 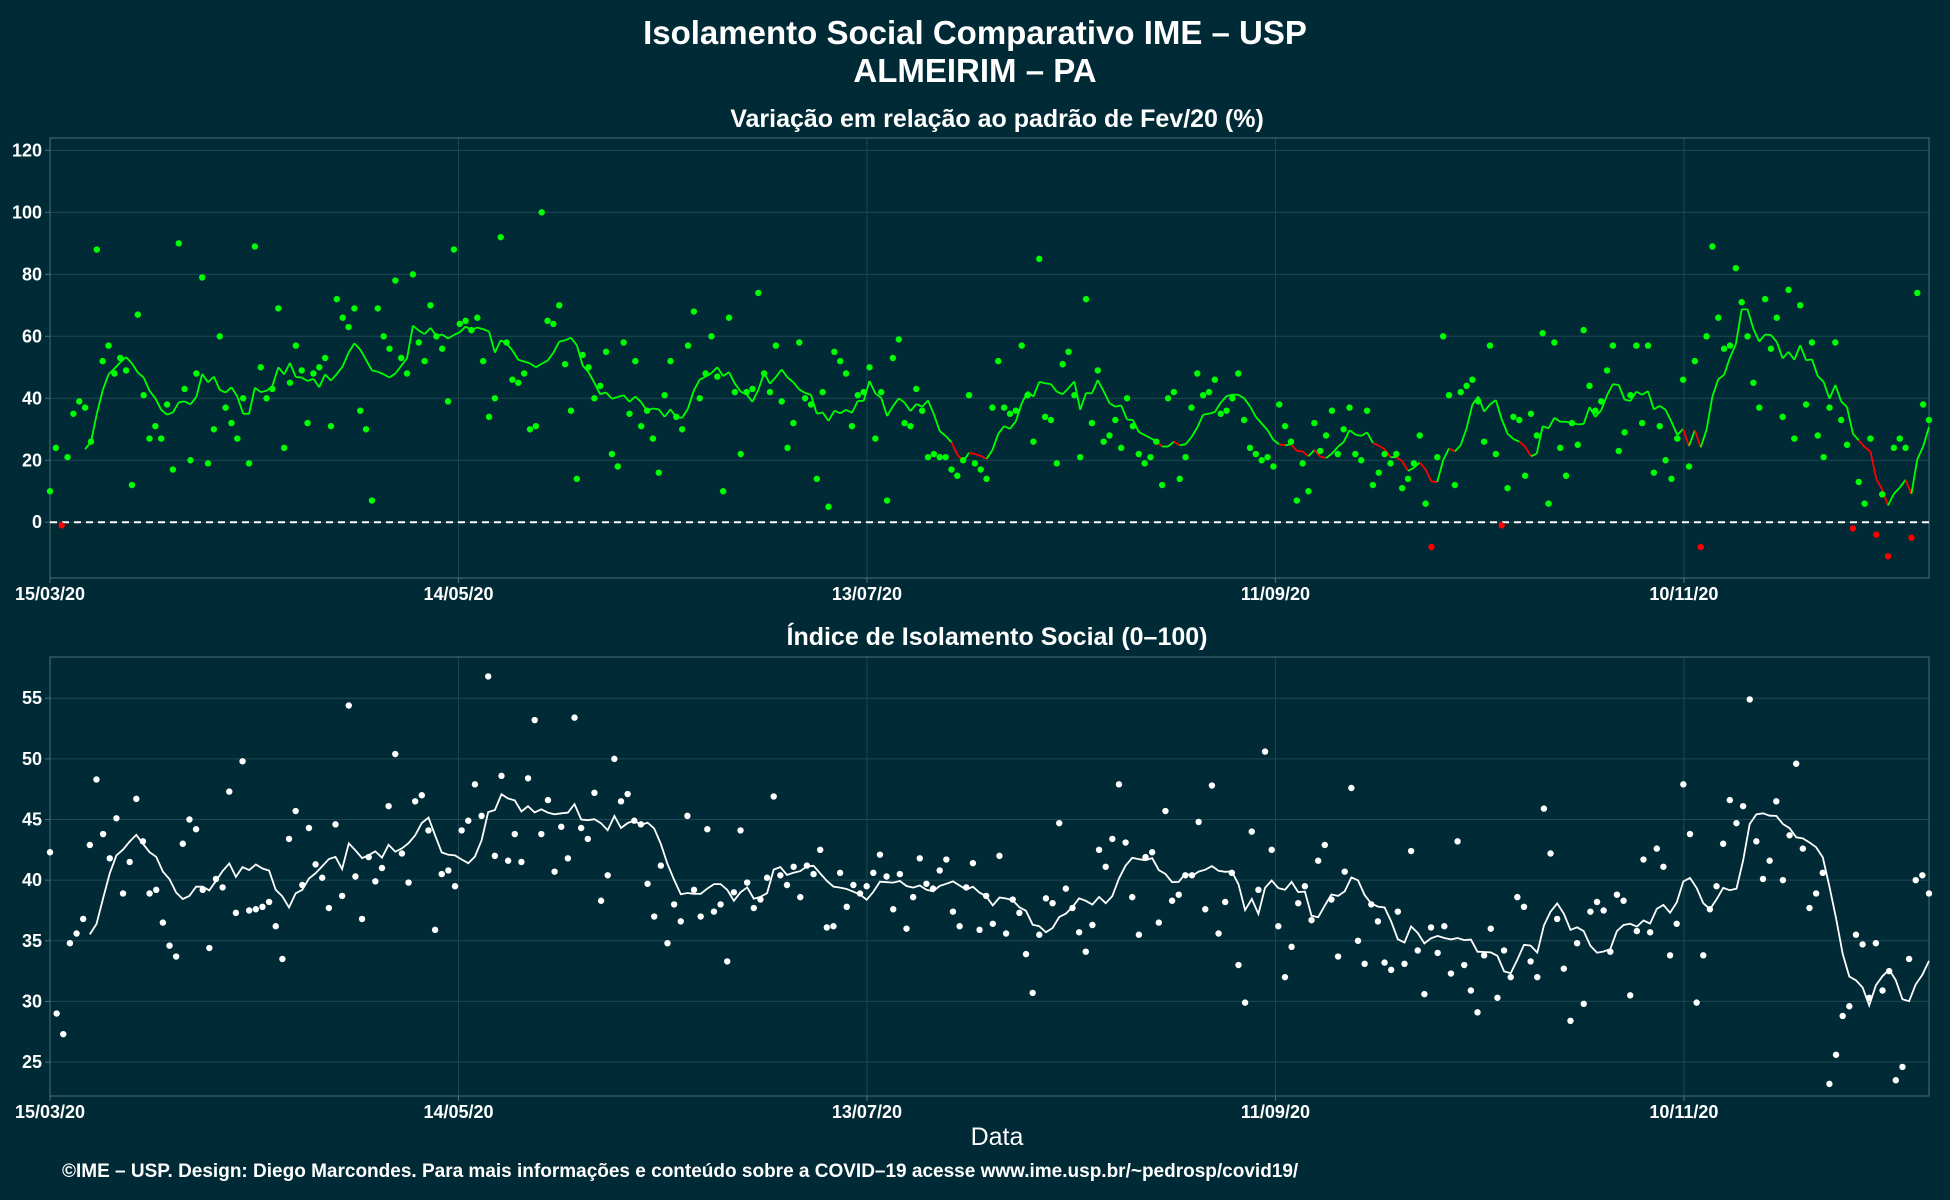 What do you see at coordinates (27, 150) in the screenshot?
I see `y-tick-label: 120` at bounding box center [27, 150].